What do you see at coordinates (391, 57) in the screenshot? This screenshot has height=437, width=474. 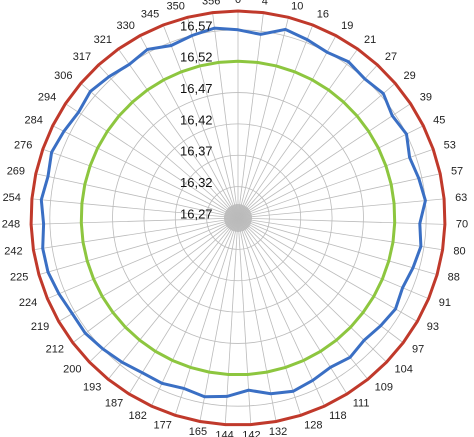 I see `category-label: 27` at bounding box center [391, 57].